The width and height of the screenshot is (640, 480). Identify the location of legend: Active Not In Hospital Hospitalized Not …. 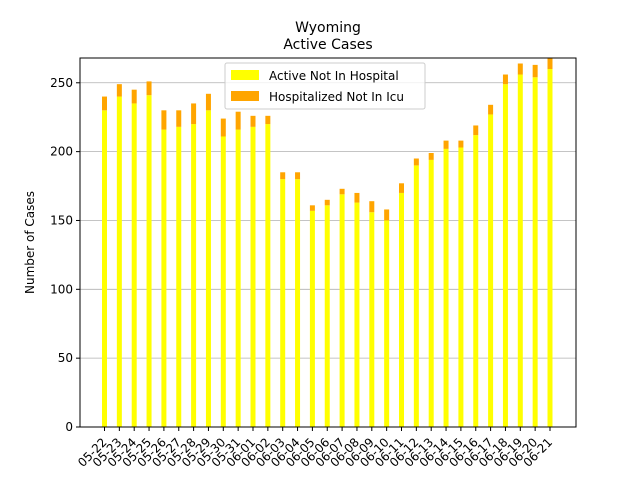
(325, 86).